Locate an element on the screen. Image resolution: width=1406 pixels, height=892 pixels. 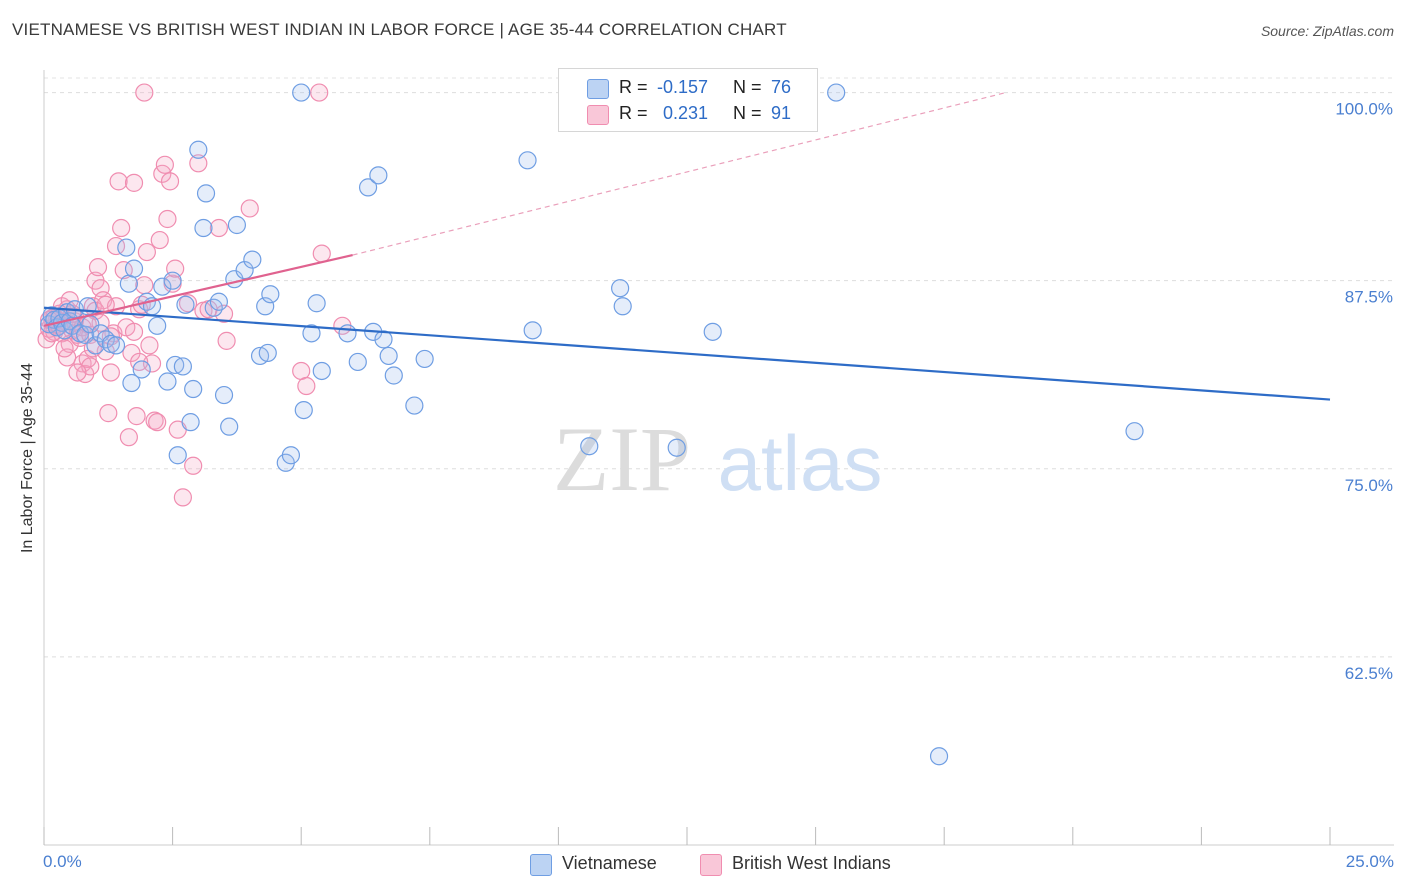
x-tick-min: 0.0% is located at coordinates (62, 861).